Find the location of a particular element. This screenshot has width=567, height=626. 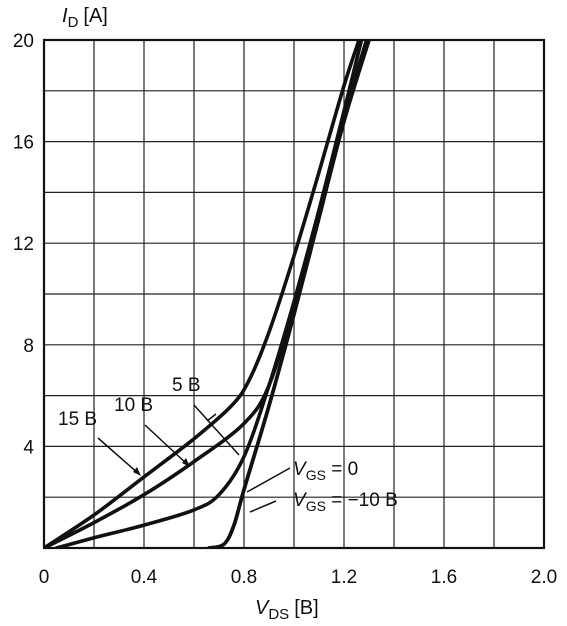

y-axis-label: ID [A] is located at coordinates (85, 18).